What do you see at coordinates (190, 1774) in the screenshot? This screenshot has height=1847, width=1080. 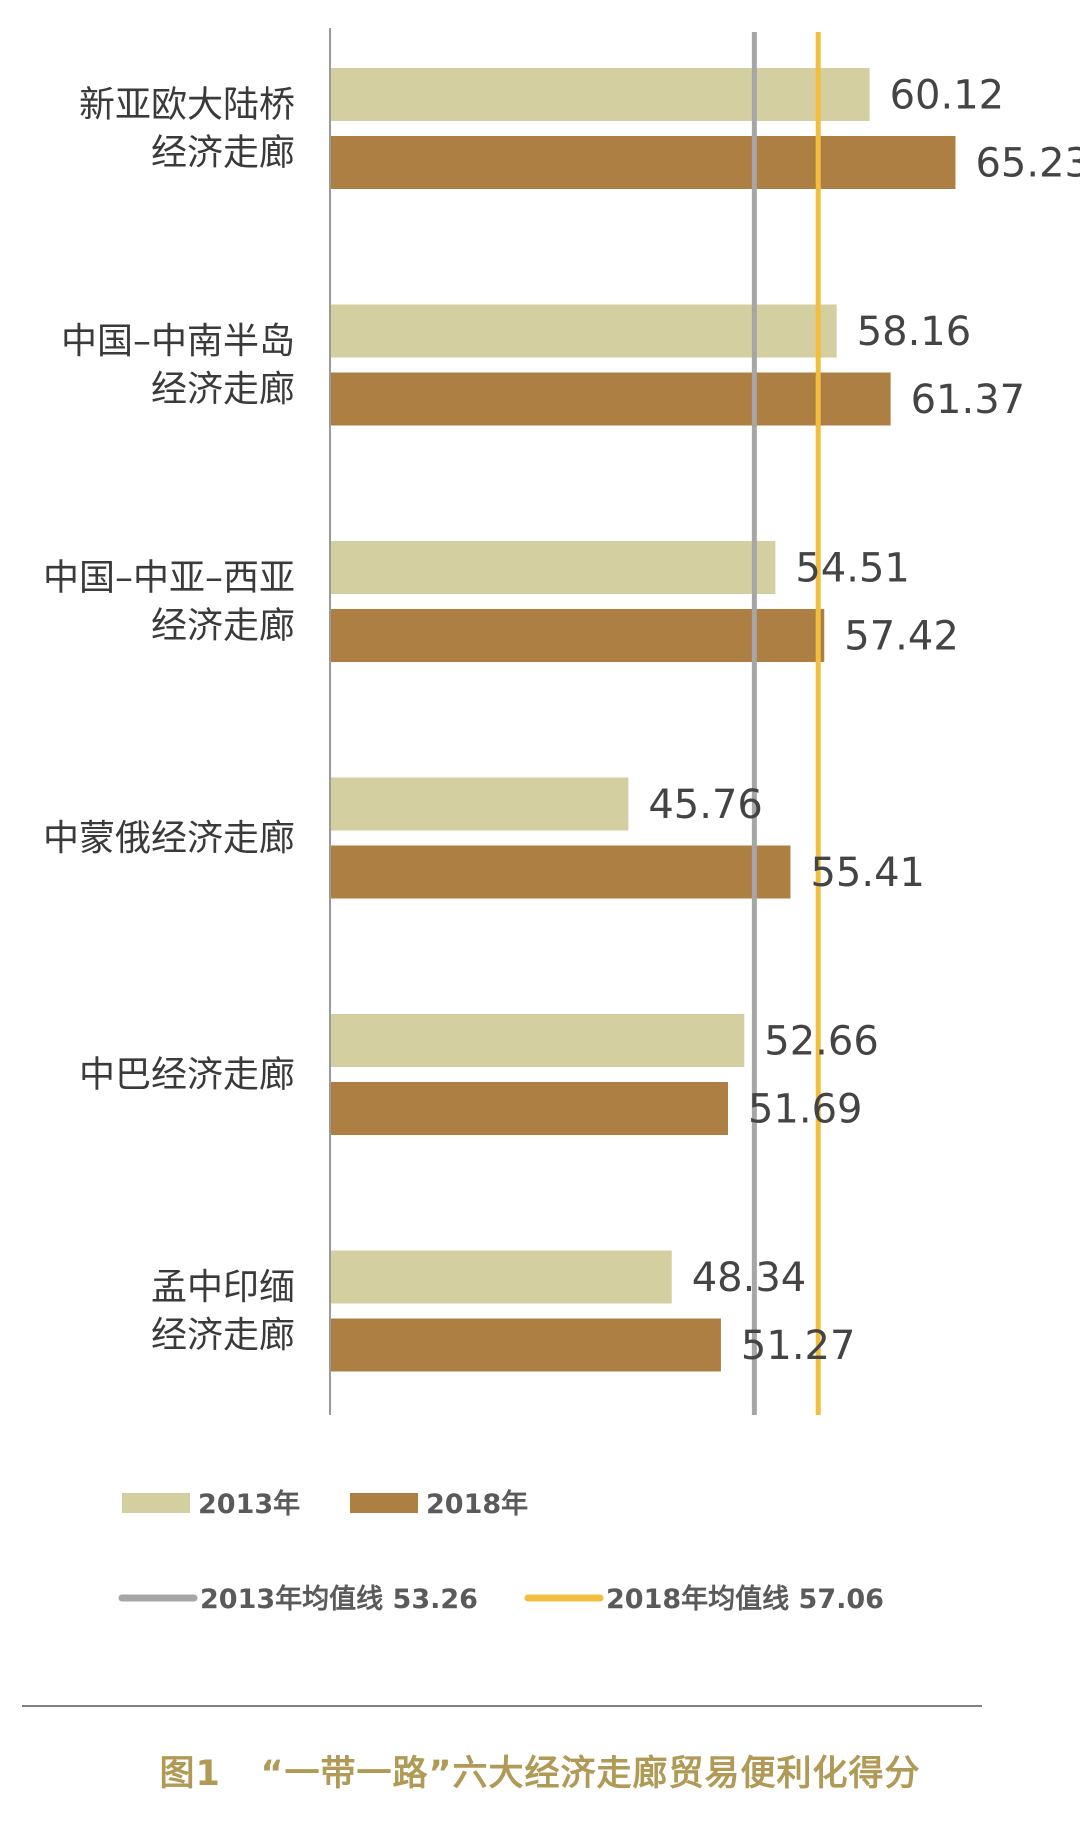 I see `figure-number: 图1` at bounding box center [190, 1774].